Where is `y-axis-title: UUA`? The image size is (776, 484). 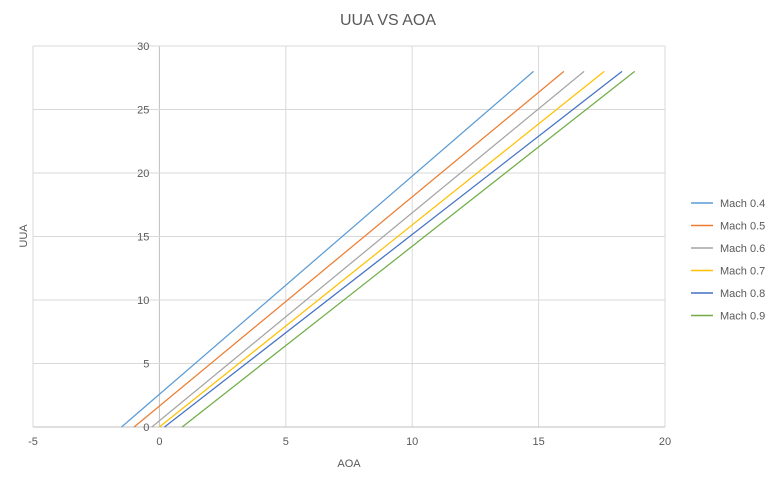
y-axis-title: UUA is located at coordinates (24, 236).